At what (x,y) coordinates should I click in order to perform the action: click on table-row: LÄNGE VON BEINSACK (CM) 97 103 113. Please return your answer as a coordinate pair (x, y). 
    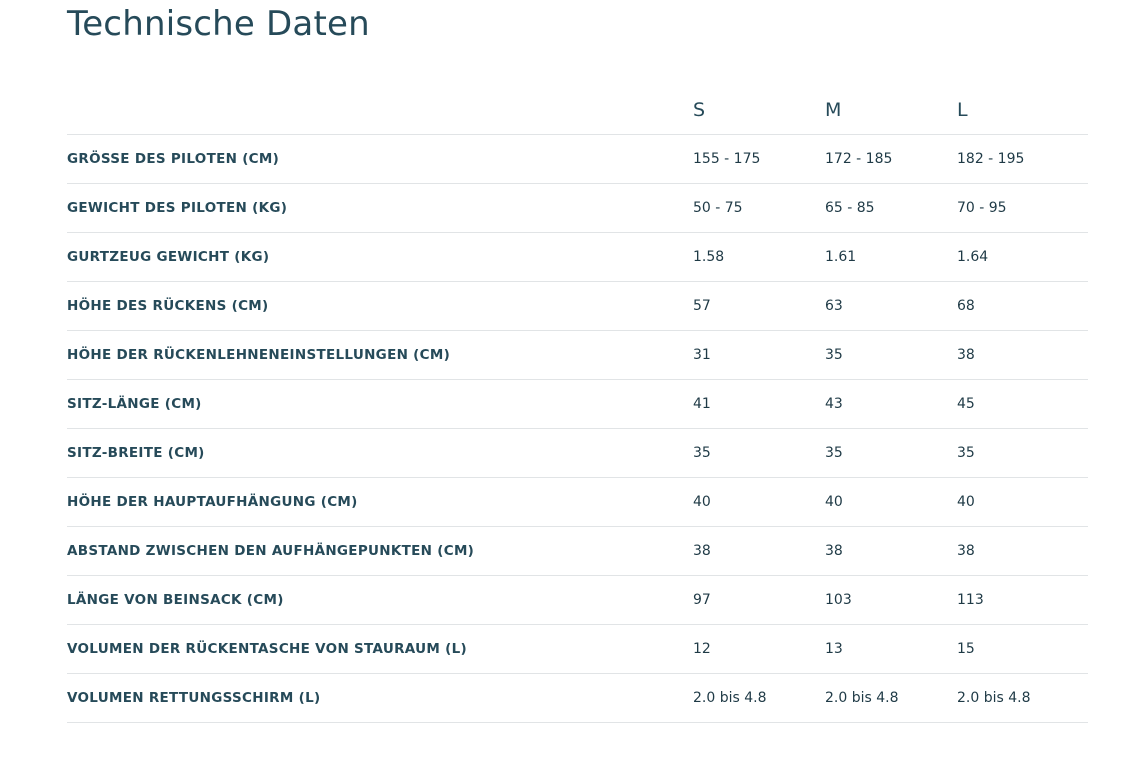
    Looking at the image, I should click on (577, 600).